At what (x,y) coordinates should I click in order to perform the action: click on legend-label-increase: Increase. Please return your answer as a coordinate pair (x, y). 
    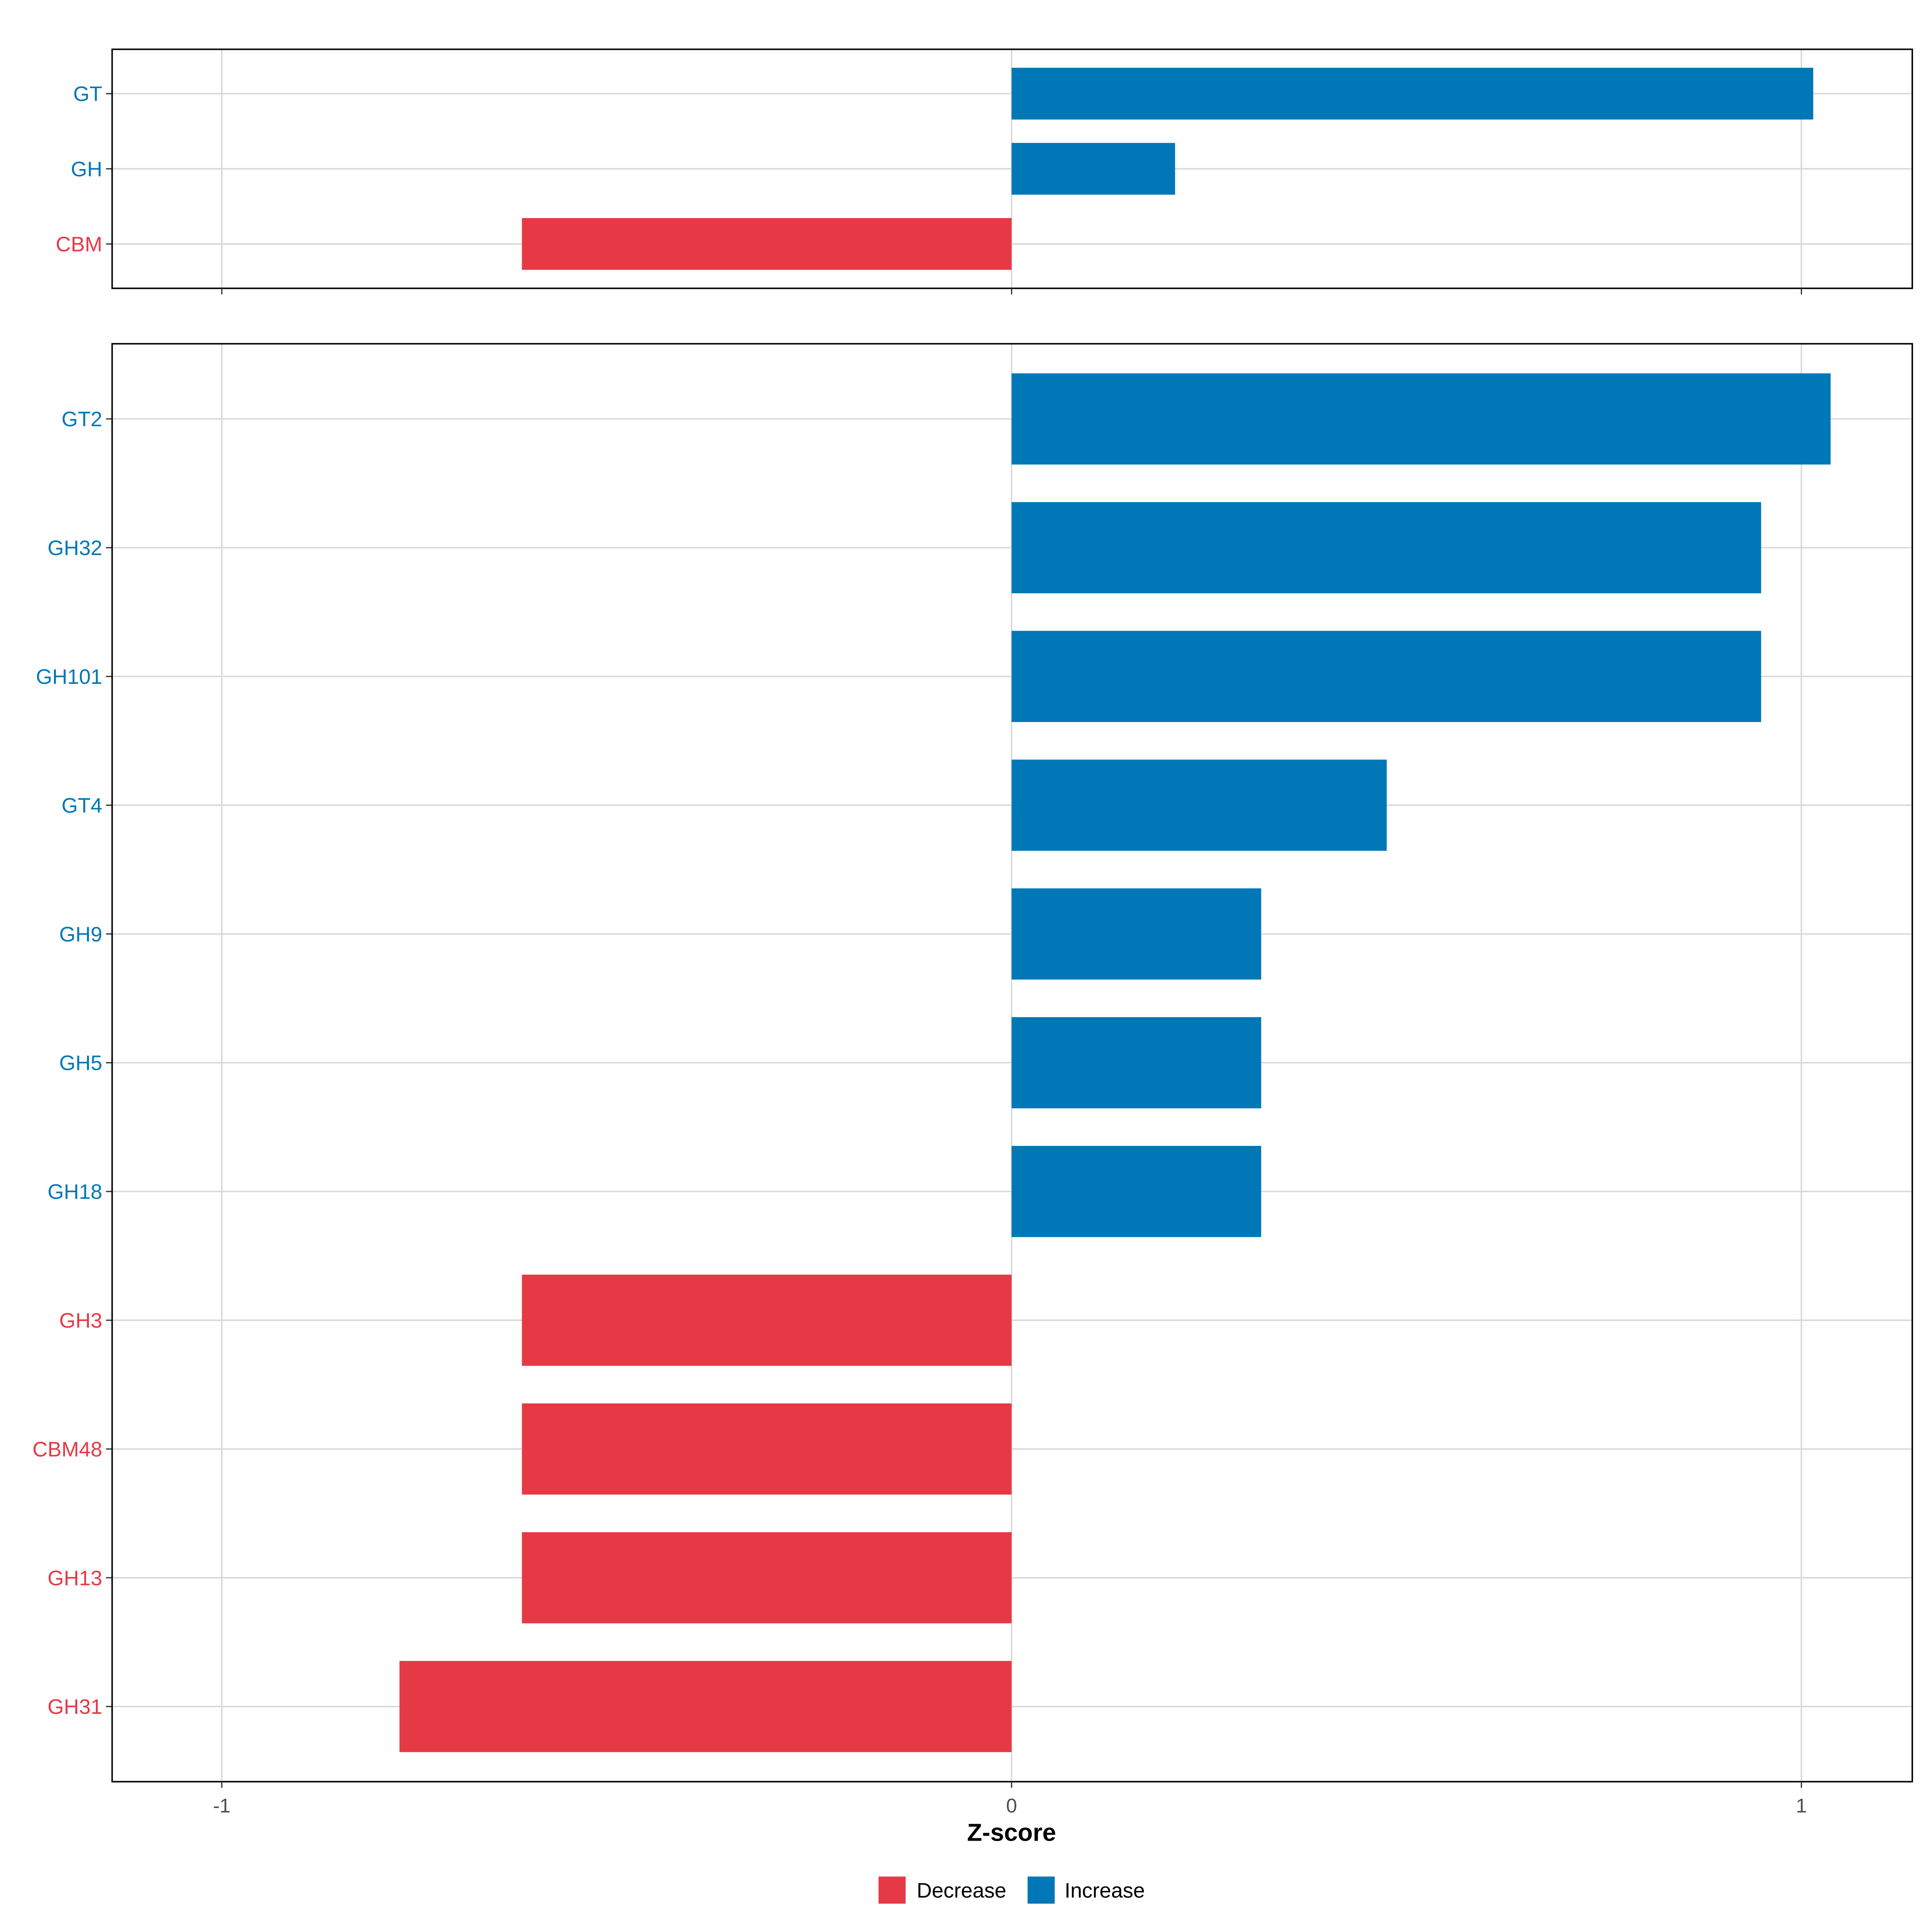
    Looking at the image, I should click on (1105, 1890).